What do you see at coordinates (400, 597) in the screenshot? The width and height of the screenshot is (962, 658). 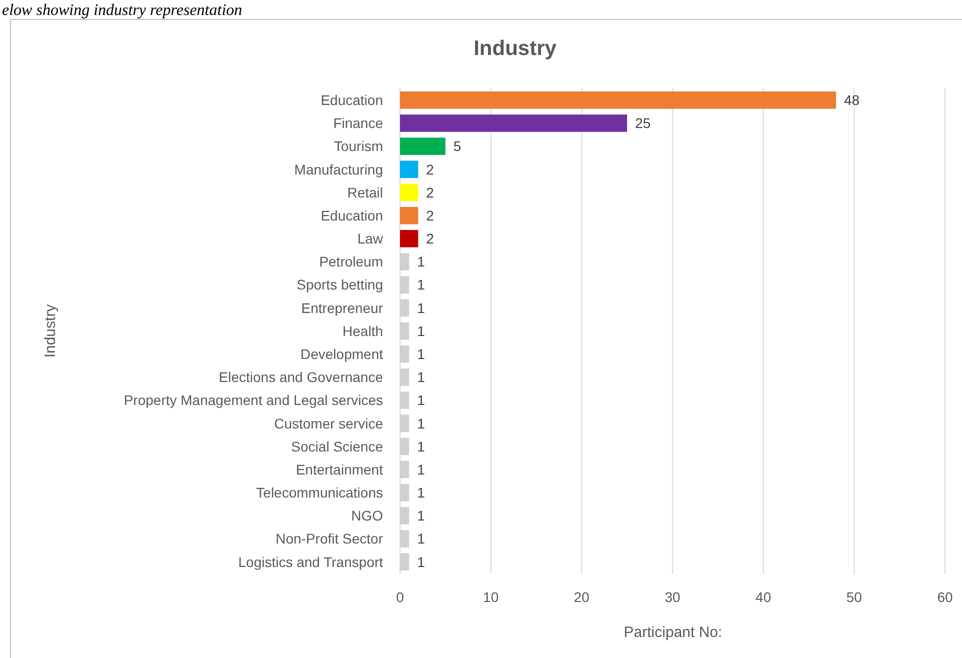 I see `x-tick-label: 0` at bounding box center [400, 597].